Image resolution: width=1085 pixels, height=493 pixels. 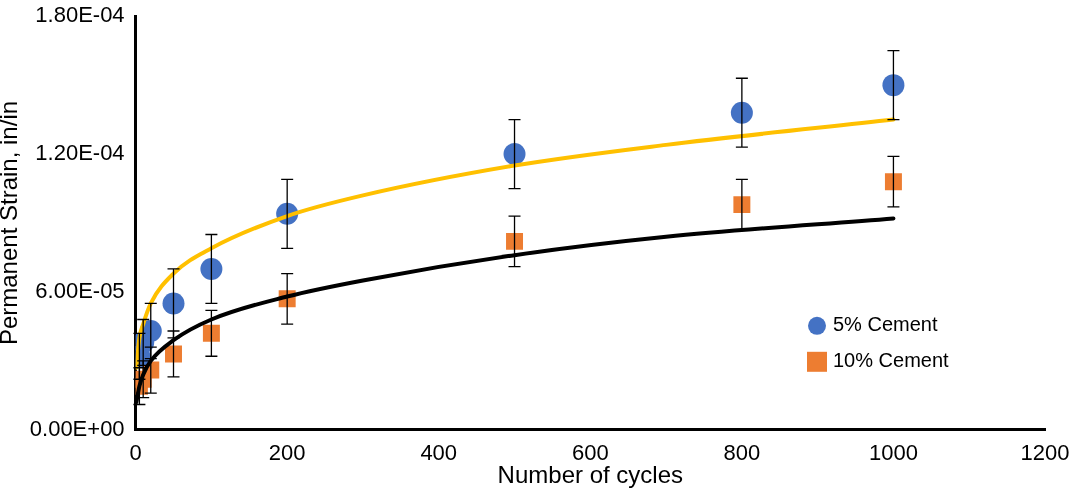 I want to click on legend-label: 10% Cement, so click(x=891, y=360).